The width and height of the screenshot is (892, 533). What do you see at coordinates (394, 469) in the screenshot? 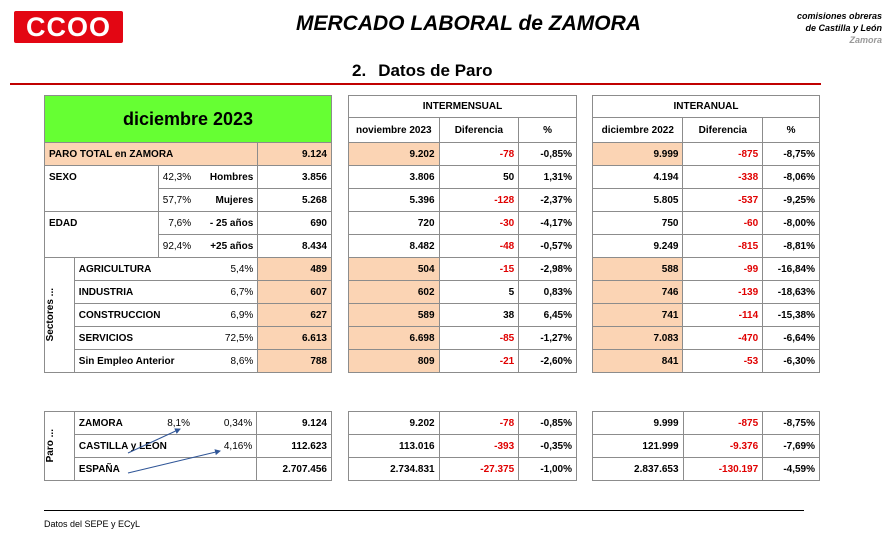
I see `value-cell: 2.734.831` at bounding box center [394, 469].